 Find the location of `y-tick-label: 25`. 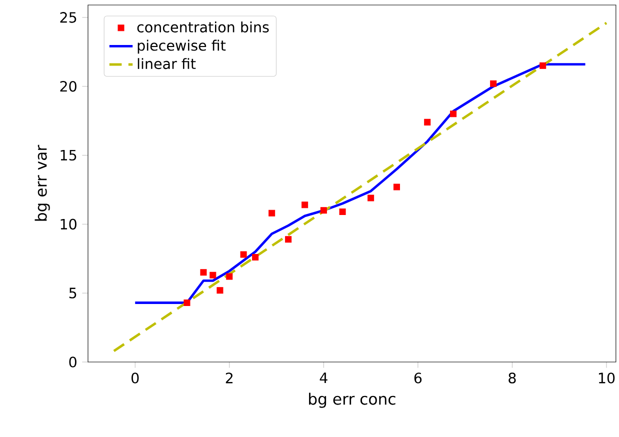

y-tick-label: 25 is located at coordinates (68, 17).